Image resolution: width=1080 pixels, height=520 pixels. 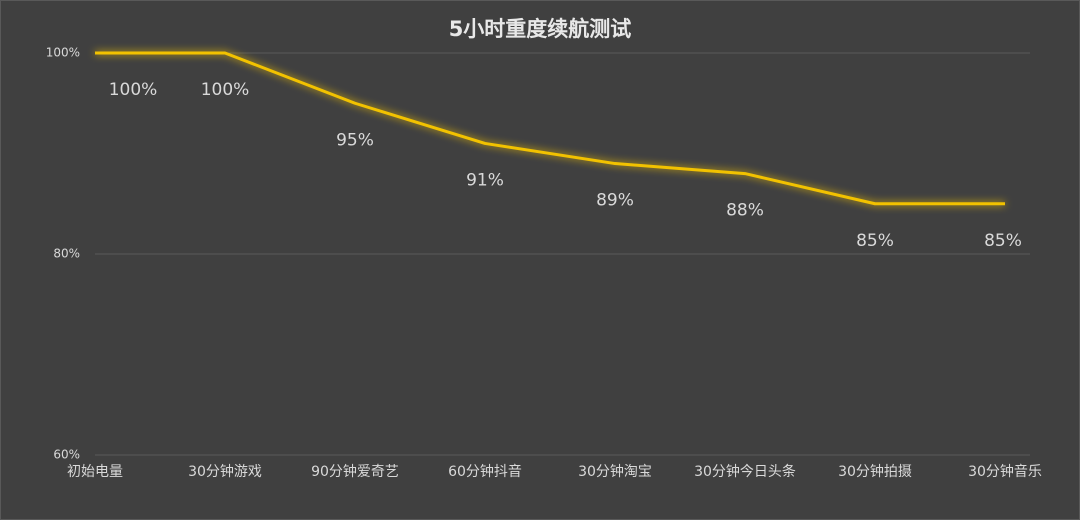 What do you see at coordinates (875, 471) in the screenshot?
I see `x-tick-label: 30分钟拍摄` at bounding box center [875, 471].